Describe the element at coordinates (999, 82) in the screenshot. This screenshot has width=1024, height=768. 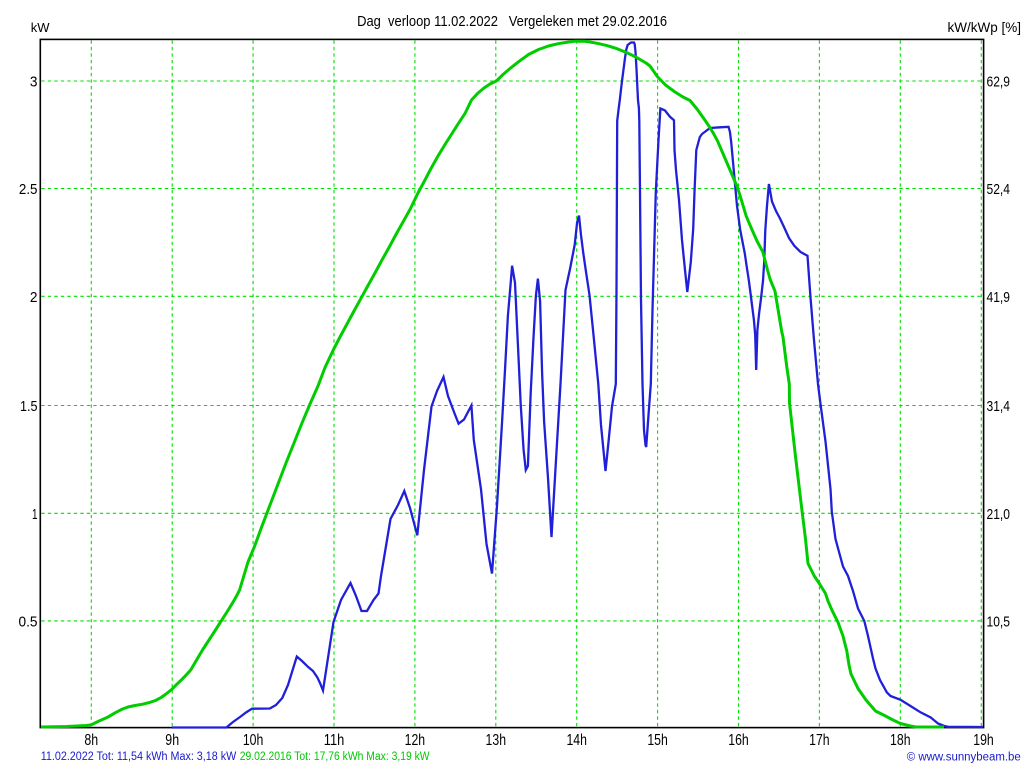
I see `svg-text: 62,9` at that location.